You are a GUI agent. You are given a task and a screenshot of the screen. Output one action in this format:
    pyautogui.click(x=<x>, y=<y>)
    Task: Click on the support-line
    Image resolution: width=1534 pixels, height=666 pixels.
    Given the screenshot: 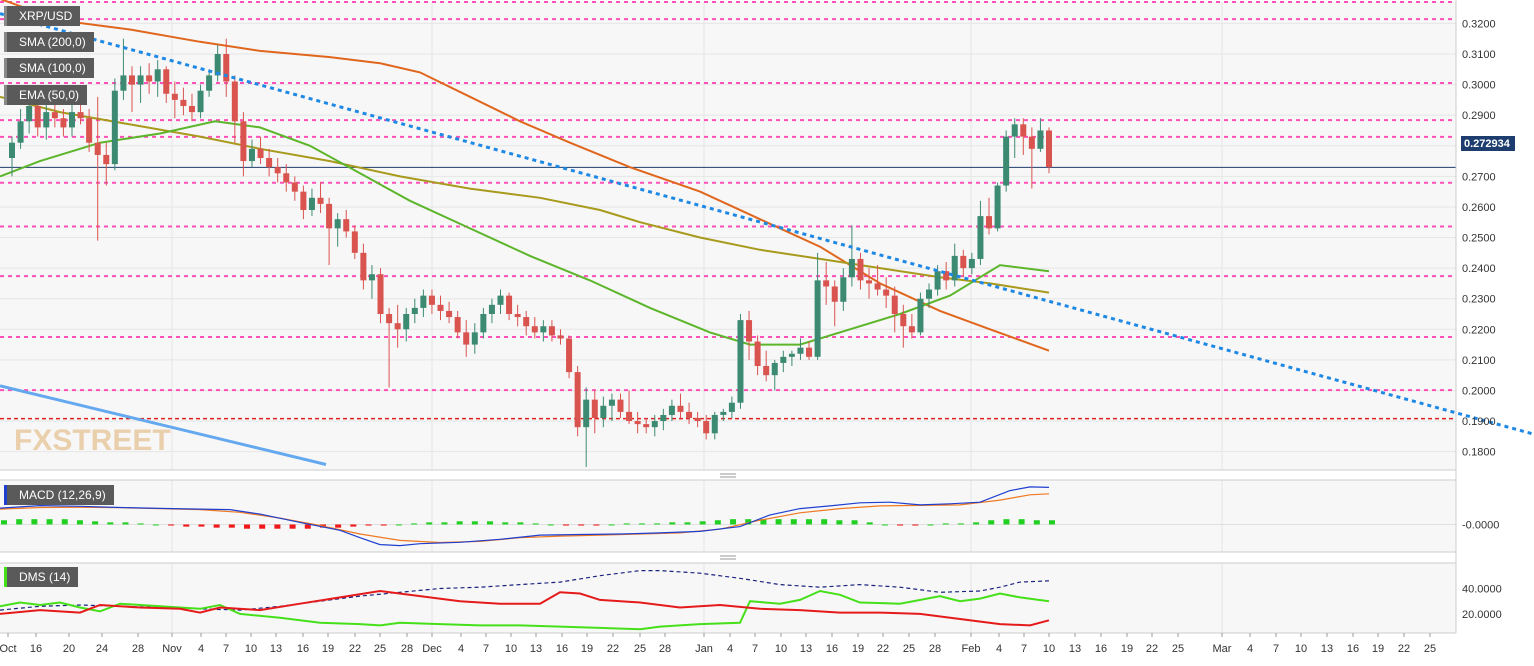 What is the action you would take?
    pyautogui.click(x=163, y=425)
    